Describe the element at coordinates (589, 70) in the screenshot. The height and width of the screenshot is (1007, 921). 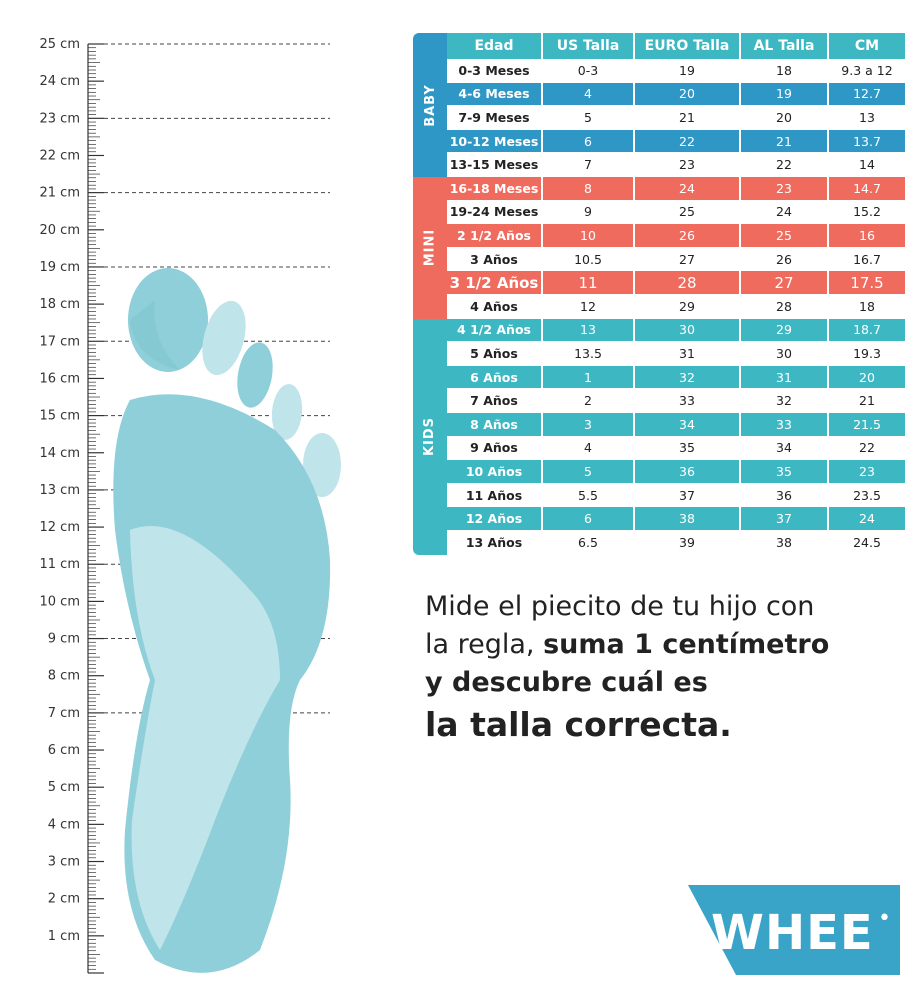
I see `size-cell: 0-3` at that location.